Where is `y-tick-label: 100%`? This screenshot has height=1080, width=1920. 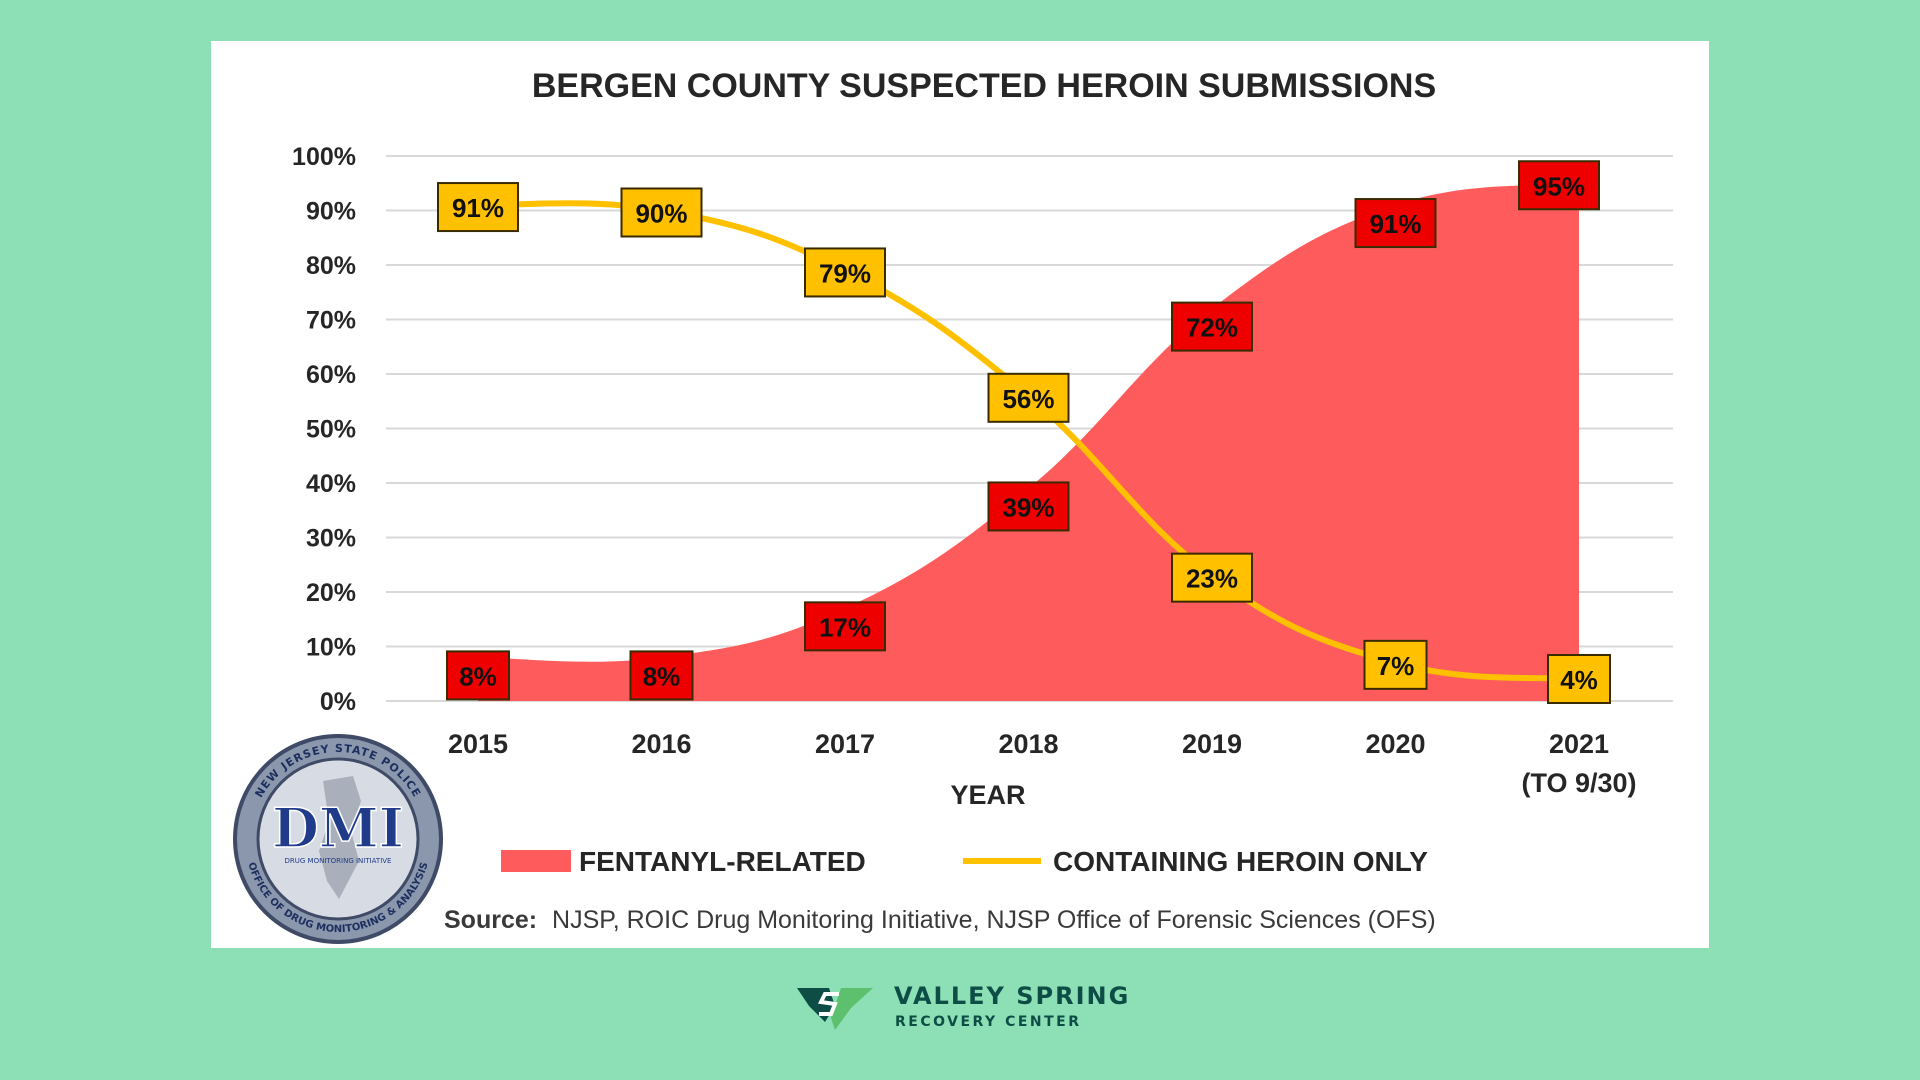 y-tick-label: 100% is located at coordinates (324, 157).